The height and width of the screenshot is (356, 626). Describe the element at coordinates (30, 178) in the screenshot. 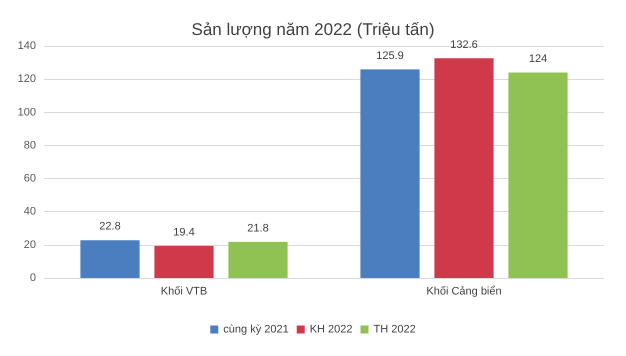

I see `y-tick-label: 60` at that location.